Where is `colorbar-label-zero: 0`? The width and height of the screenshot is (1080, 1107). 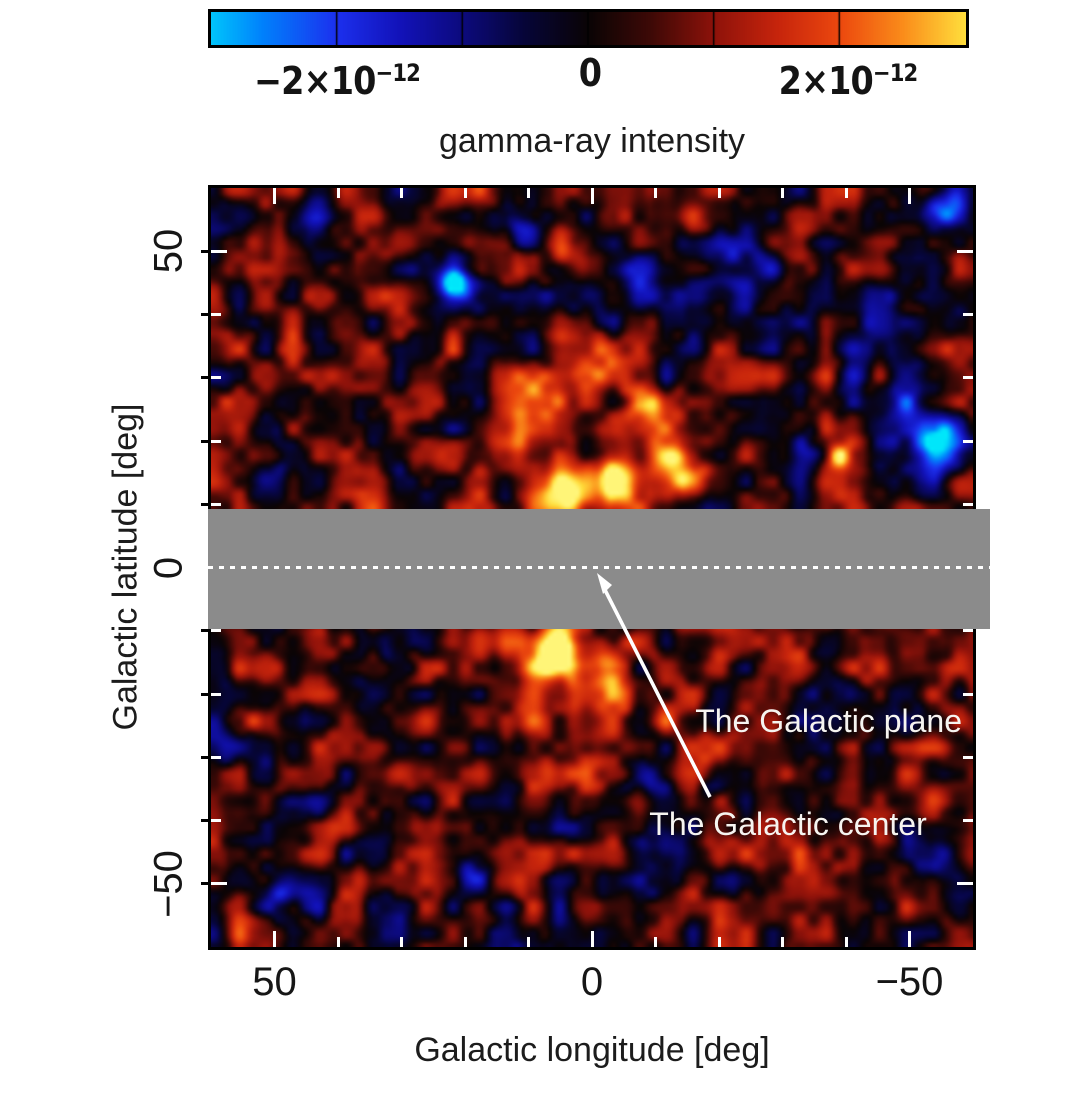 colorbar-label-zero: 0 is located at coordinates (590, 73).